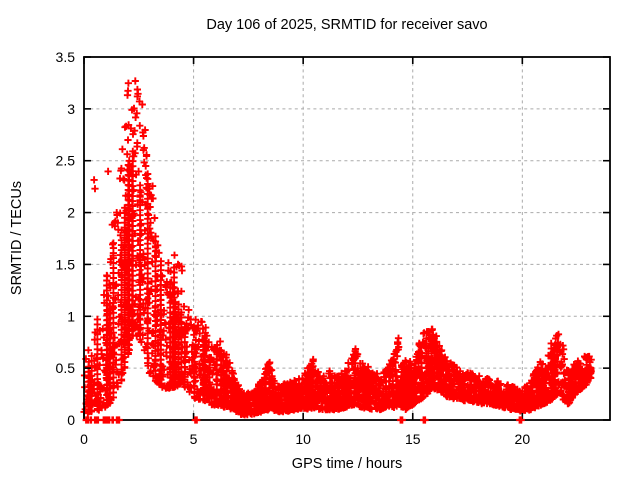 This screenshot has height=480, width=640. I want to click on x-axis-title: GPS time / hours, so click(347, 464).